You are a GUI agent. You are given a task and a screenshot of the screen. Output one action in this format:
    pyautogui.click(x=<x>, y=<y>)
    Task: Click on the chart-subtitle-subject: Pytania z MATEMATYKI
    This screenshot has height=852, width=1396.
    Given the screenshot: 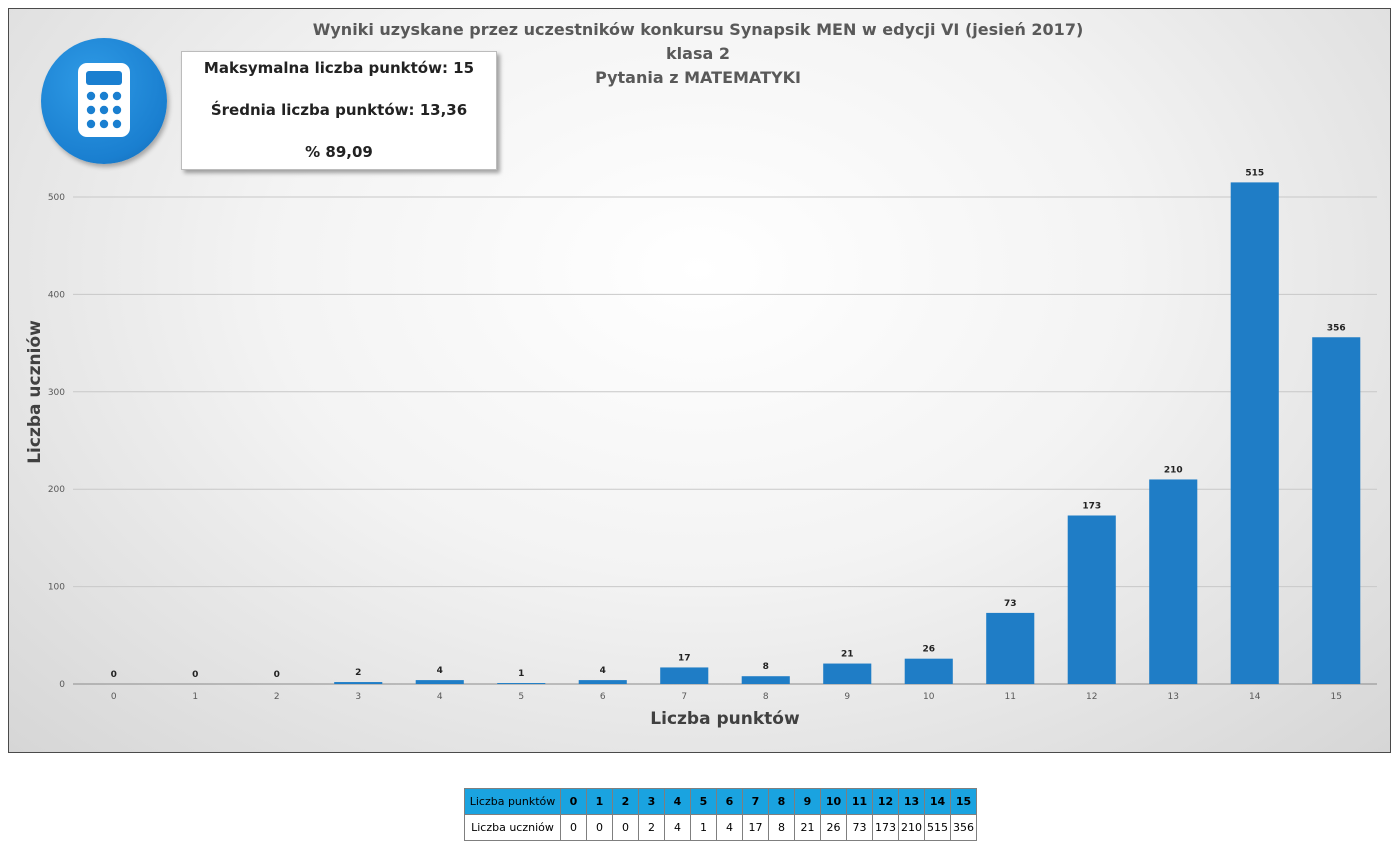 What is the action you would take?
    pyautogui.click(x=698, y=77)
    